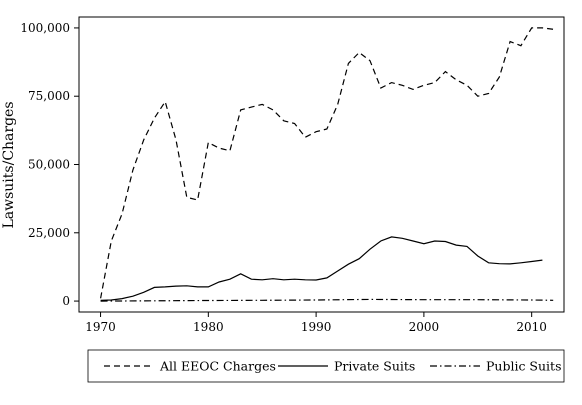 The height and width of the screenshot is (405, 582). Describe the element at coordinates (326, 366) in the screenshot. I see `legend-box` at that location.